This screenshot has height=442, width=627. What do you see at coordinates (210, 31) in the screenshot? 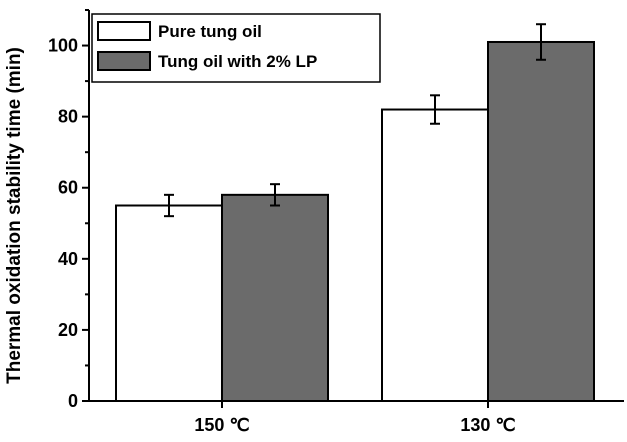
I see `legend-label-pure: Pure tung oil` at bounding box center [210, 31].